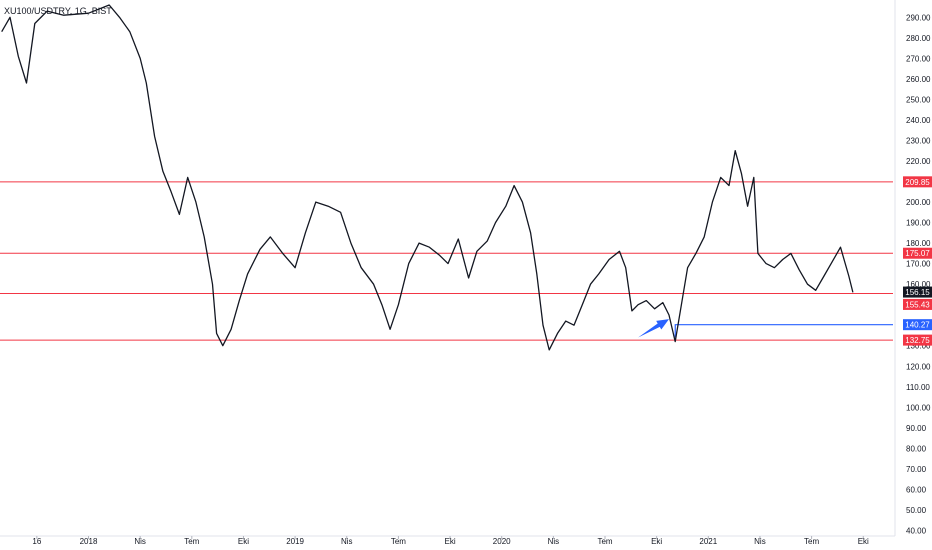  I want to click on y-tick-label: 40.00, so click(916, 531).